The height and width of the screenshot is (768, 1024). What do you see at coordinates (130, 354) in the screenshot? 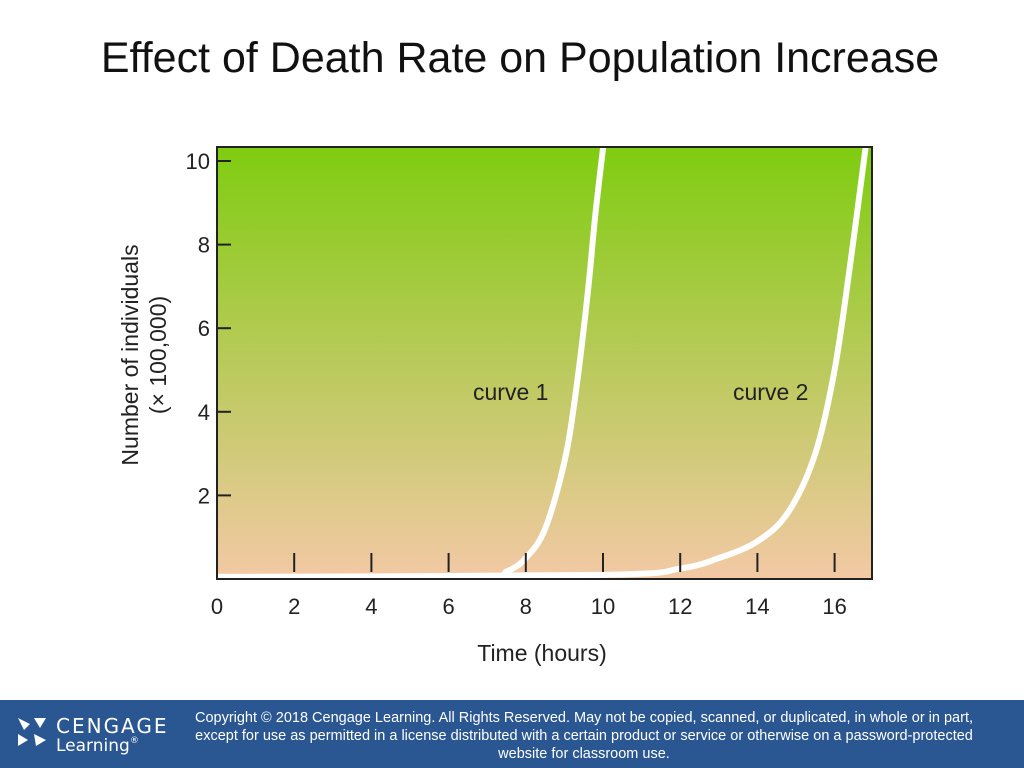
I see `y-axis-label: Number of individuals` at bounding box center [130, 354].